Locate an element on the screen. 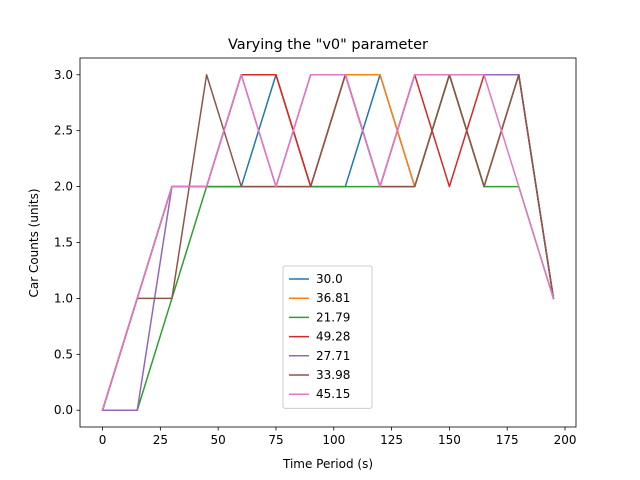 The width and height of the screenshot is (640, 480). x-tick-label: 75 is located at coordinates (275, 440).